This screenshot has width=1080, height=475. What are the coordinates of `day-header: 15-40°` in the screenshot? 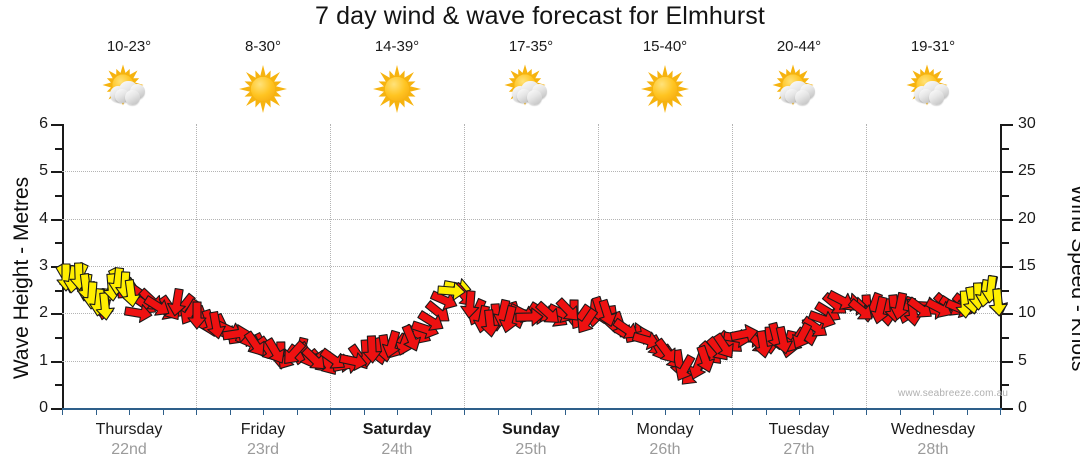 It's located at (665, 81).